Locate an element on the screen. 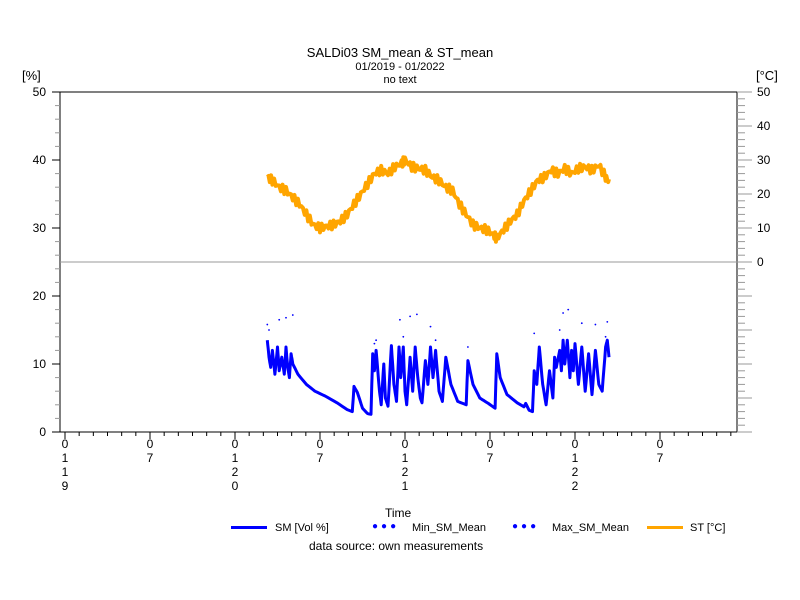 This screenshot has height=600, width=800. right-tick-label: 30 is located at coordinates (764, 160).